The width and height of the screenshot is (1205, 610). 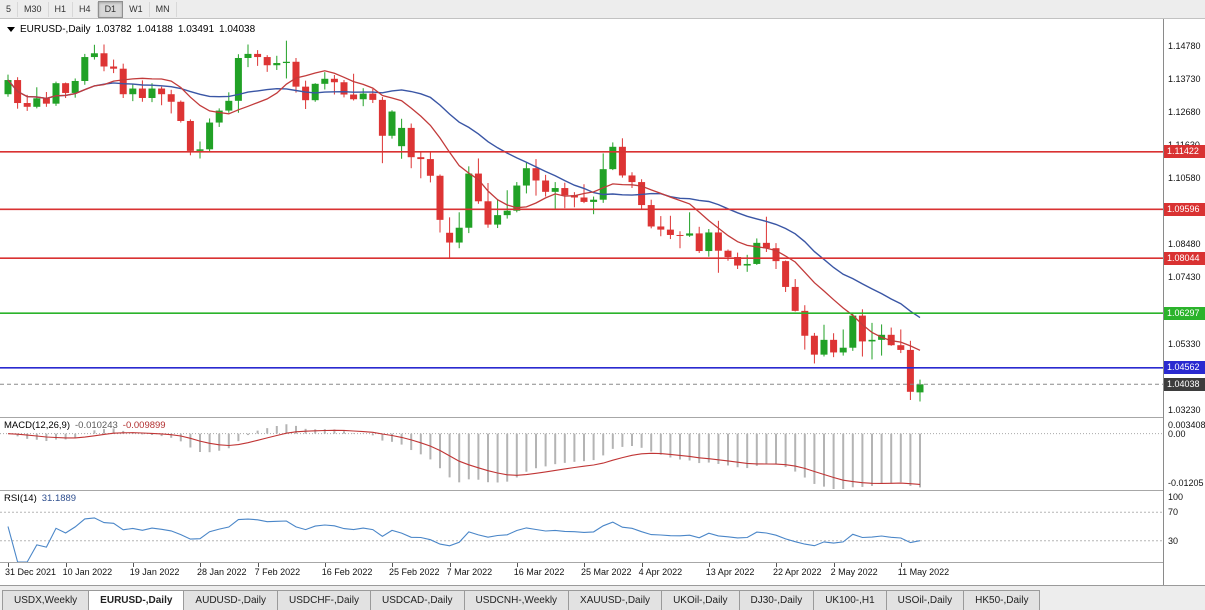 I want to click on chart-tab-usdx-weekly: USDX,Weekly, so click(x=46, y=600).